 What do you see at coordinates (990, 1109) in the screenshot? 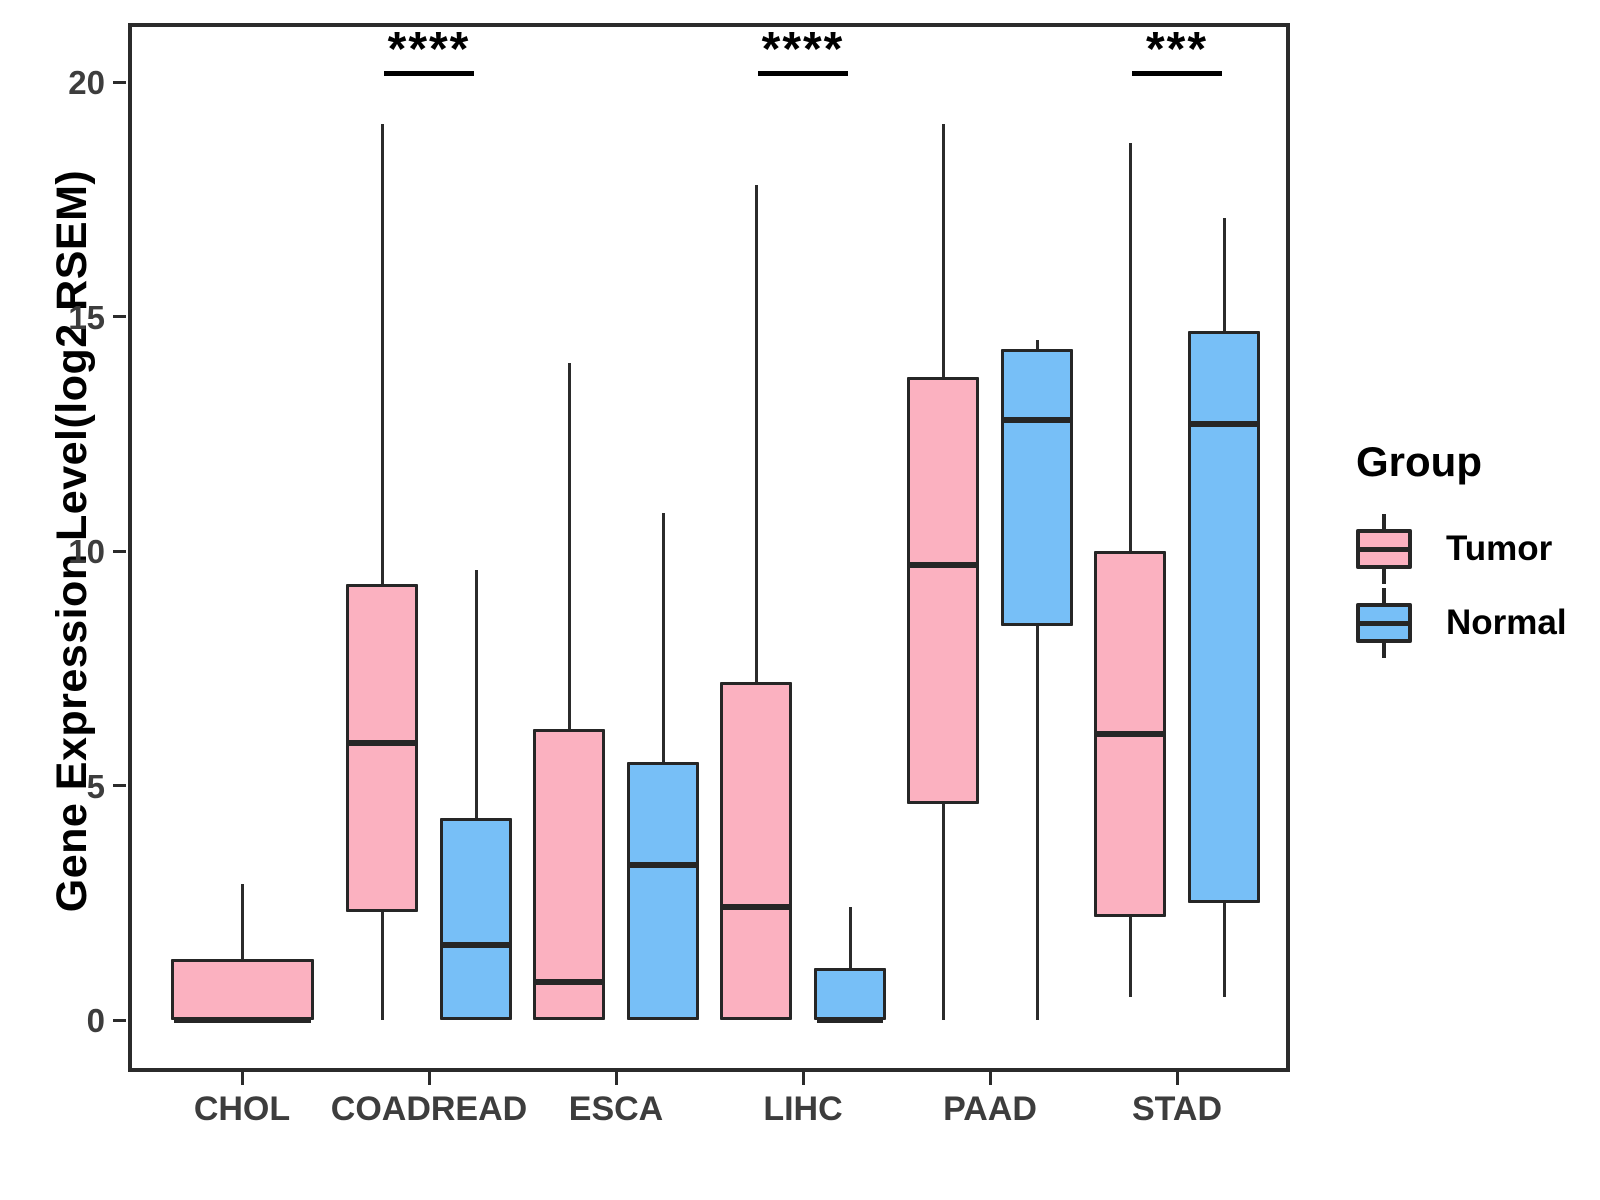
I see `x-tick-label: PAAD` at bounding box center [990, 1109].